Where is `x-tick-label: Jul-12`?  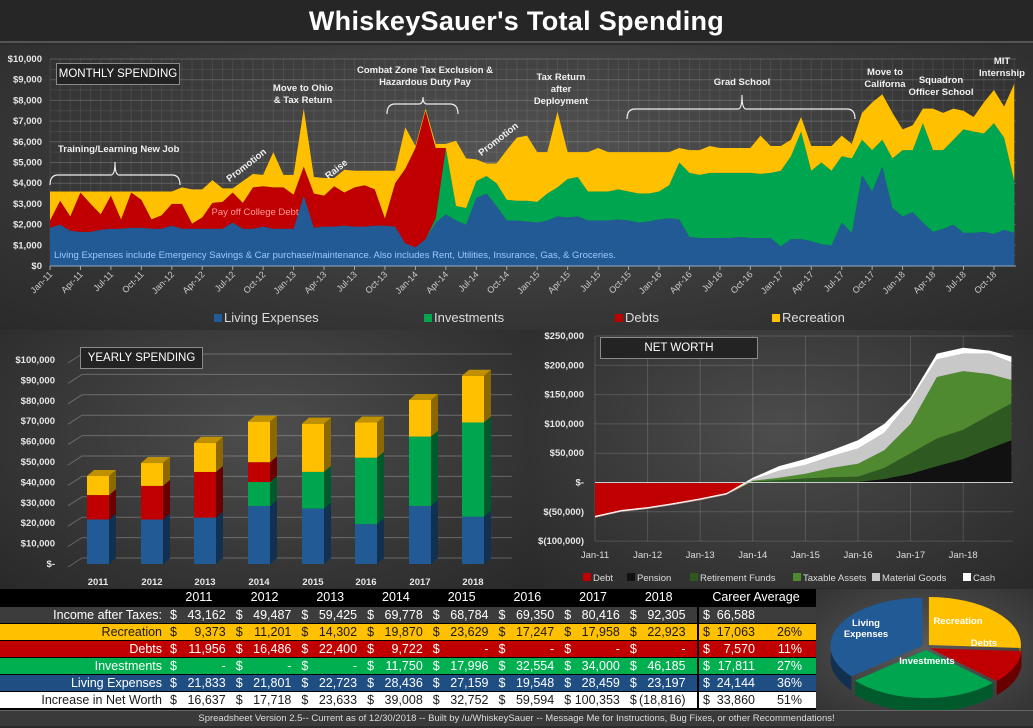
x-tick-label: Jul-12 is located at coordinates (225, 281).